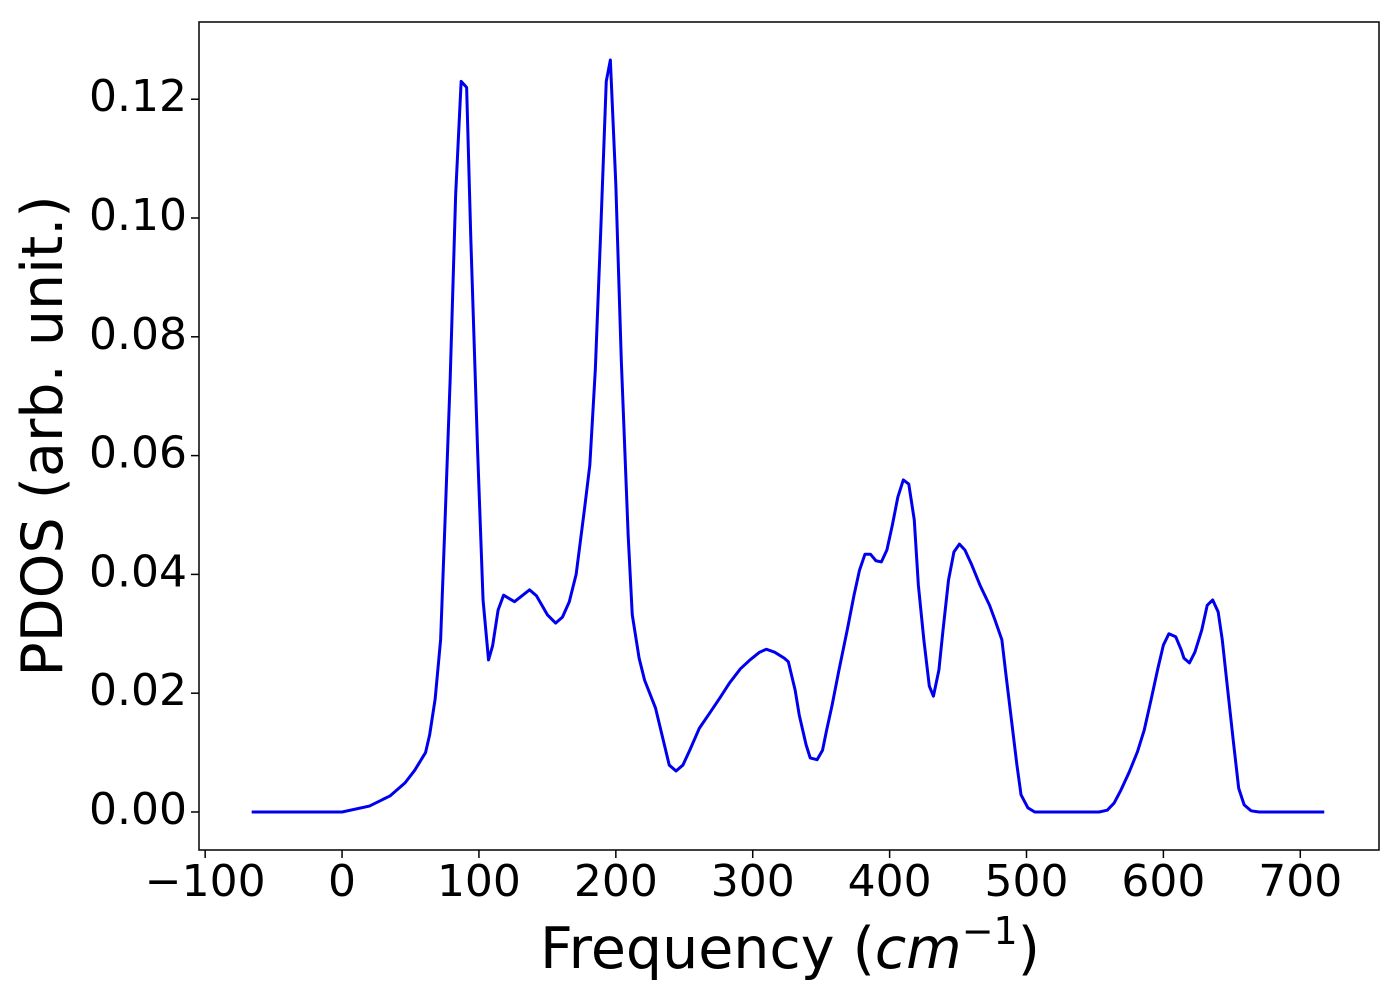 The height and width of the screenshot is (1000, 1400). What do you see at coordinates (1300, 881) in the screenshot?
I see `x-tick-label: 700` at bounding box center [1300, 881].